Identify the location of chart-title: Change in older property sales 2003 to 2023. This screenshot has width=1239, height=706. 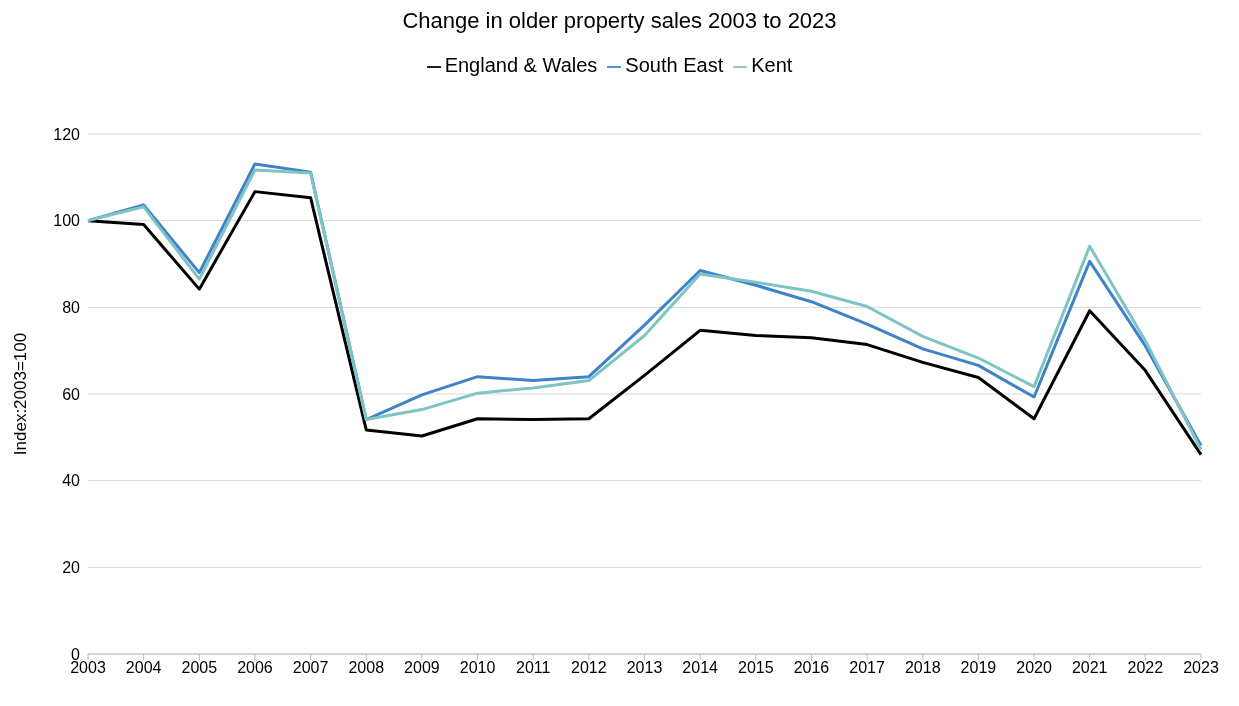
(619, 21).